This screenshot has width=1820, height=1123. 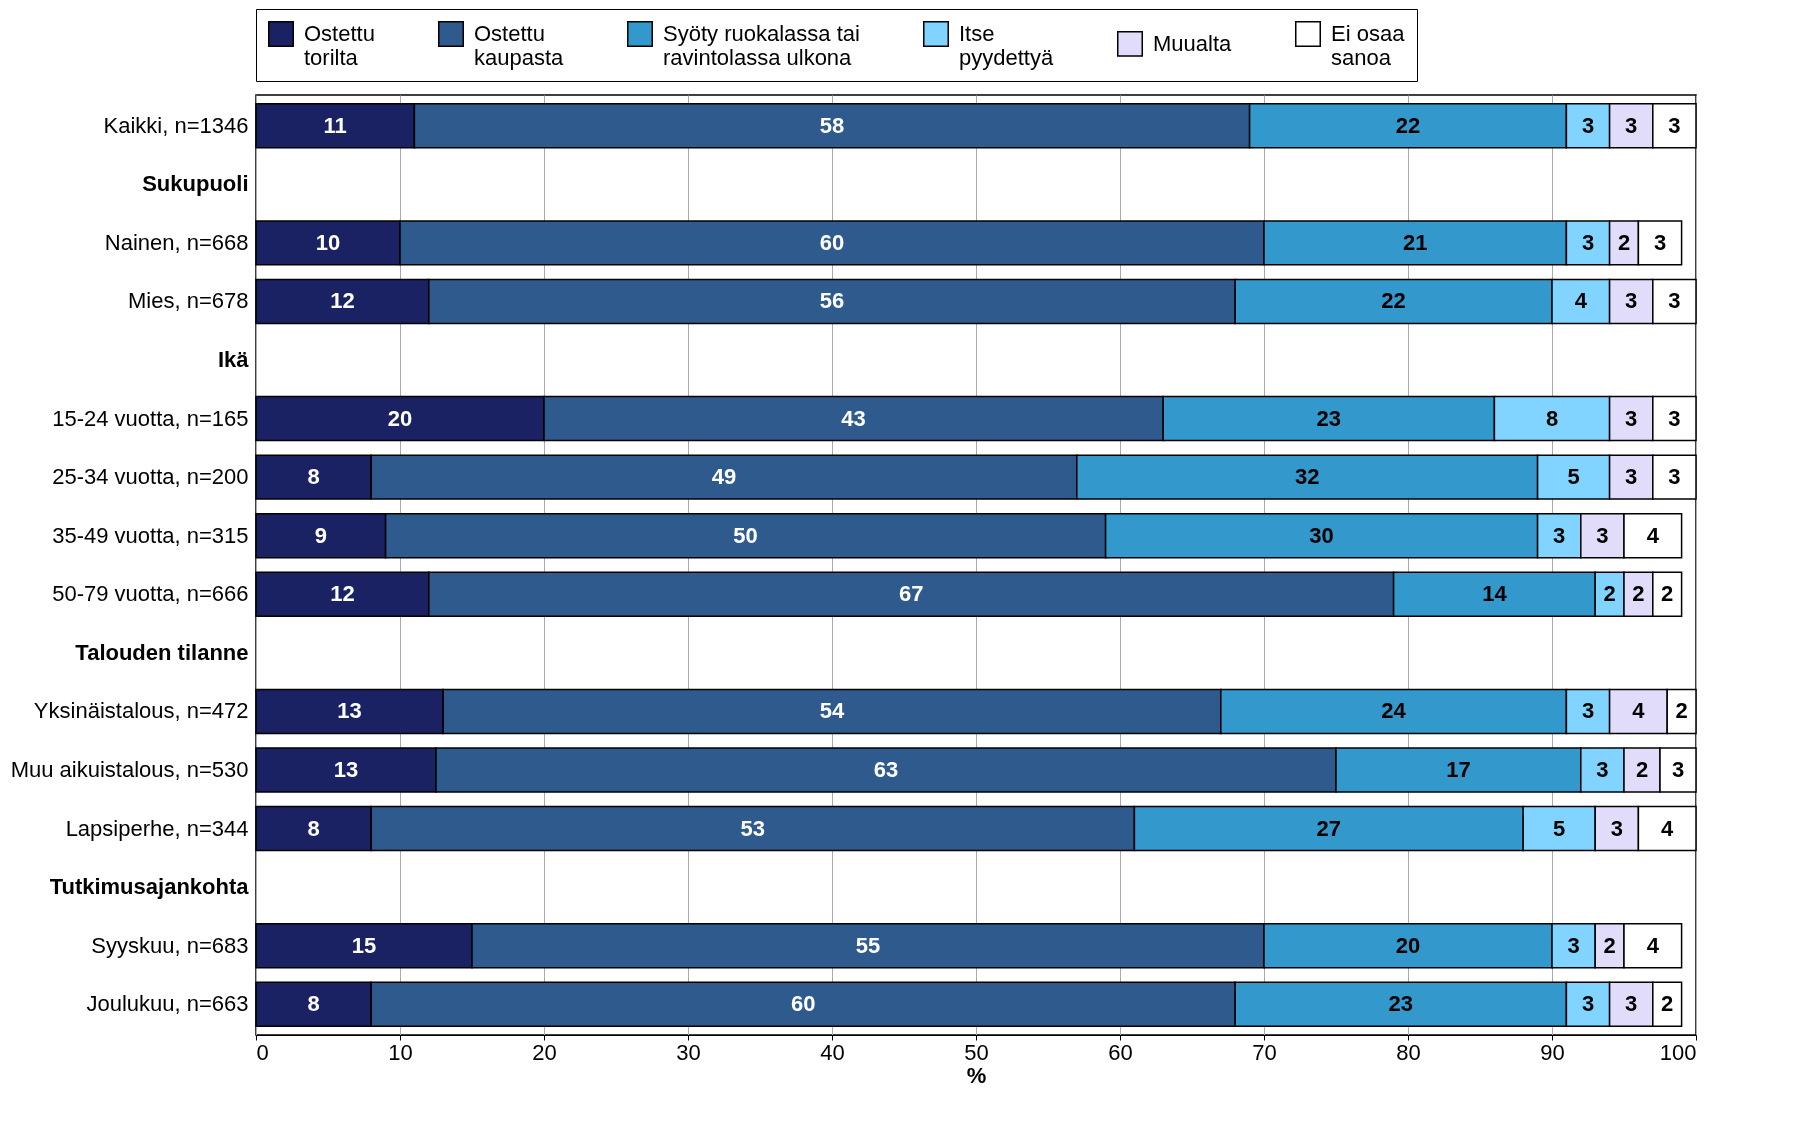 I want to click on x-tick-label: 0, so click(x=262, y=1052).